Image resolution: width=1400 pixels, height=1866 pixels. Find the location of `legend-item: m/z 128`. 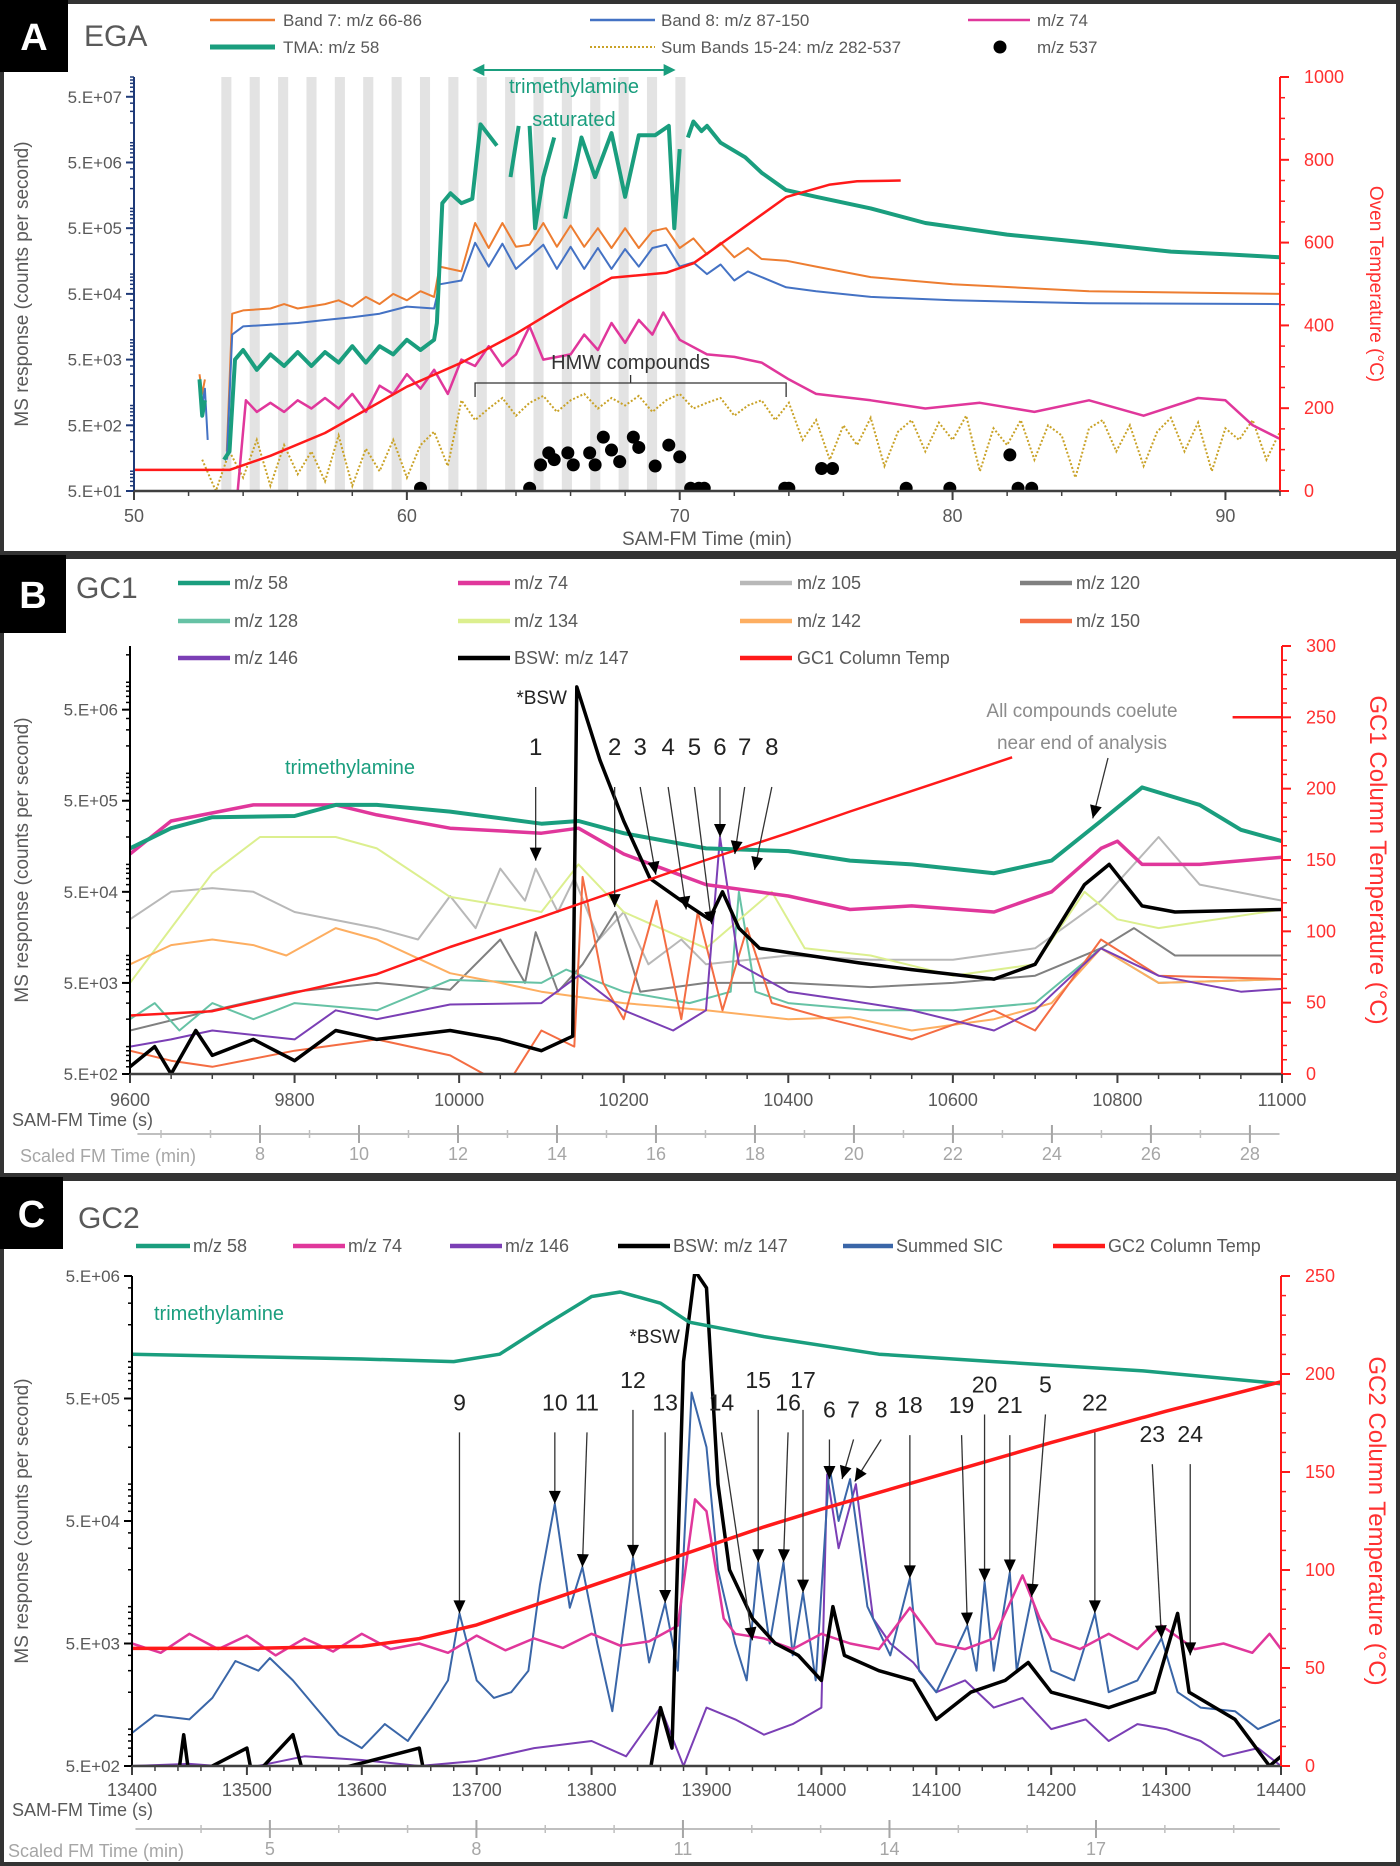

legend-item: m/z 128 is located at coordinates (238, 621).